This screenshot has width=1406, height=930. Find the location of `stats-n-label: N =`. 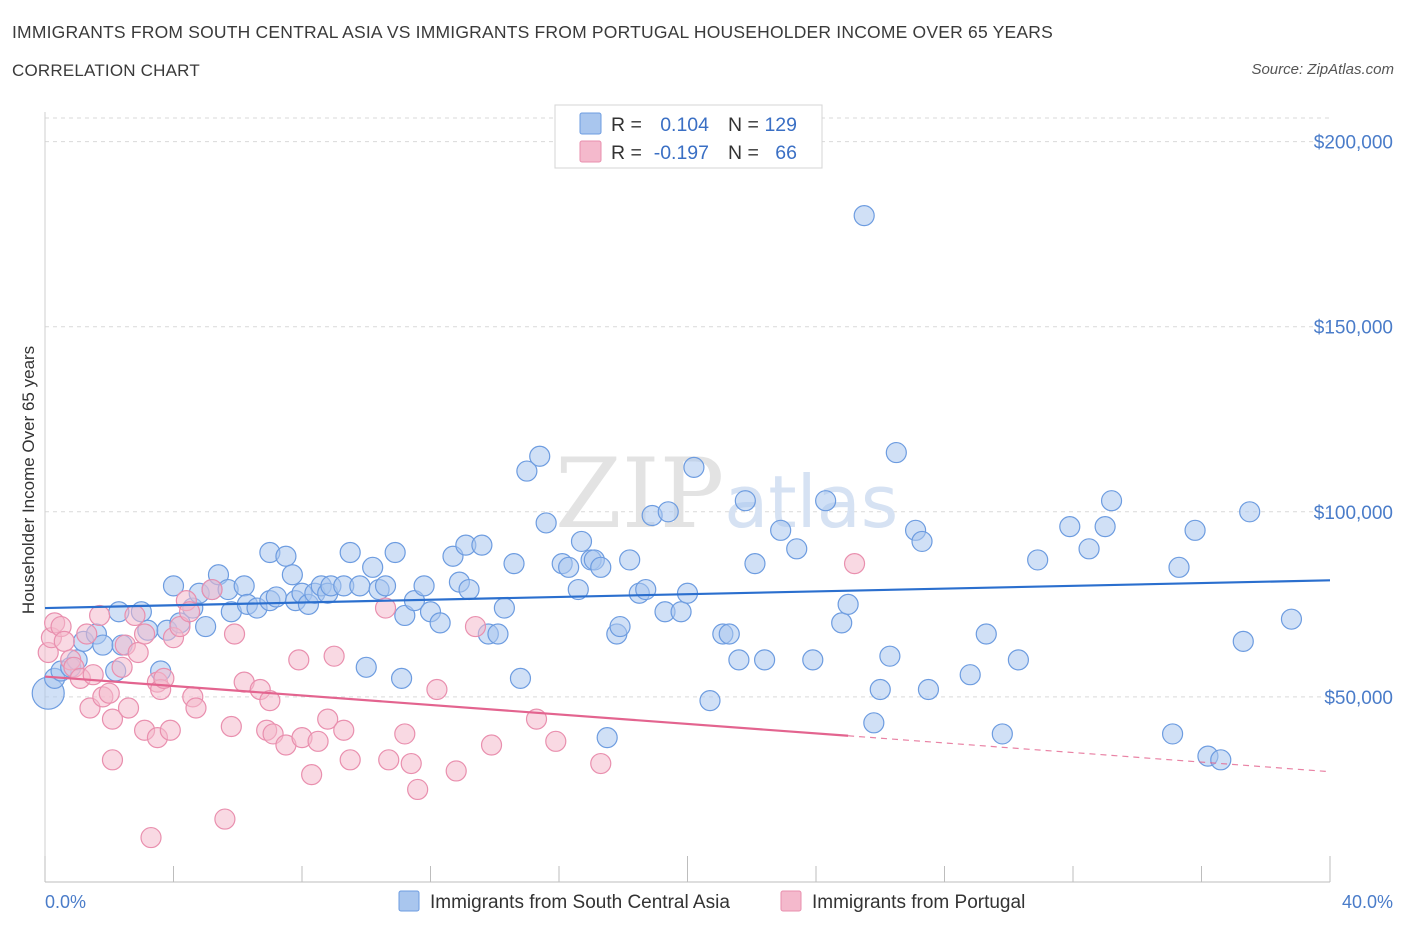

stats-n-label: N = is located at coordinates (743, 153).